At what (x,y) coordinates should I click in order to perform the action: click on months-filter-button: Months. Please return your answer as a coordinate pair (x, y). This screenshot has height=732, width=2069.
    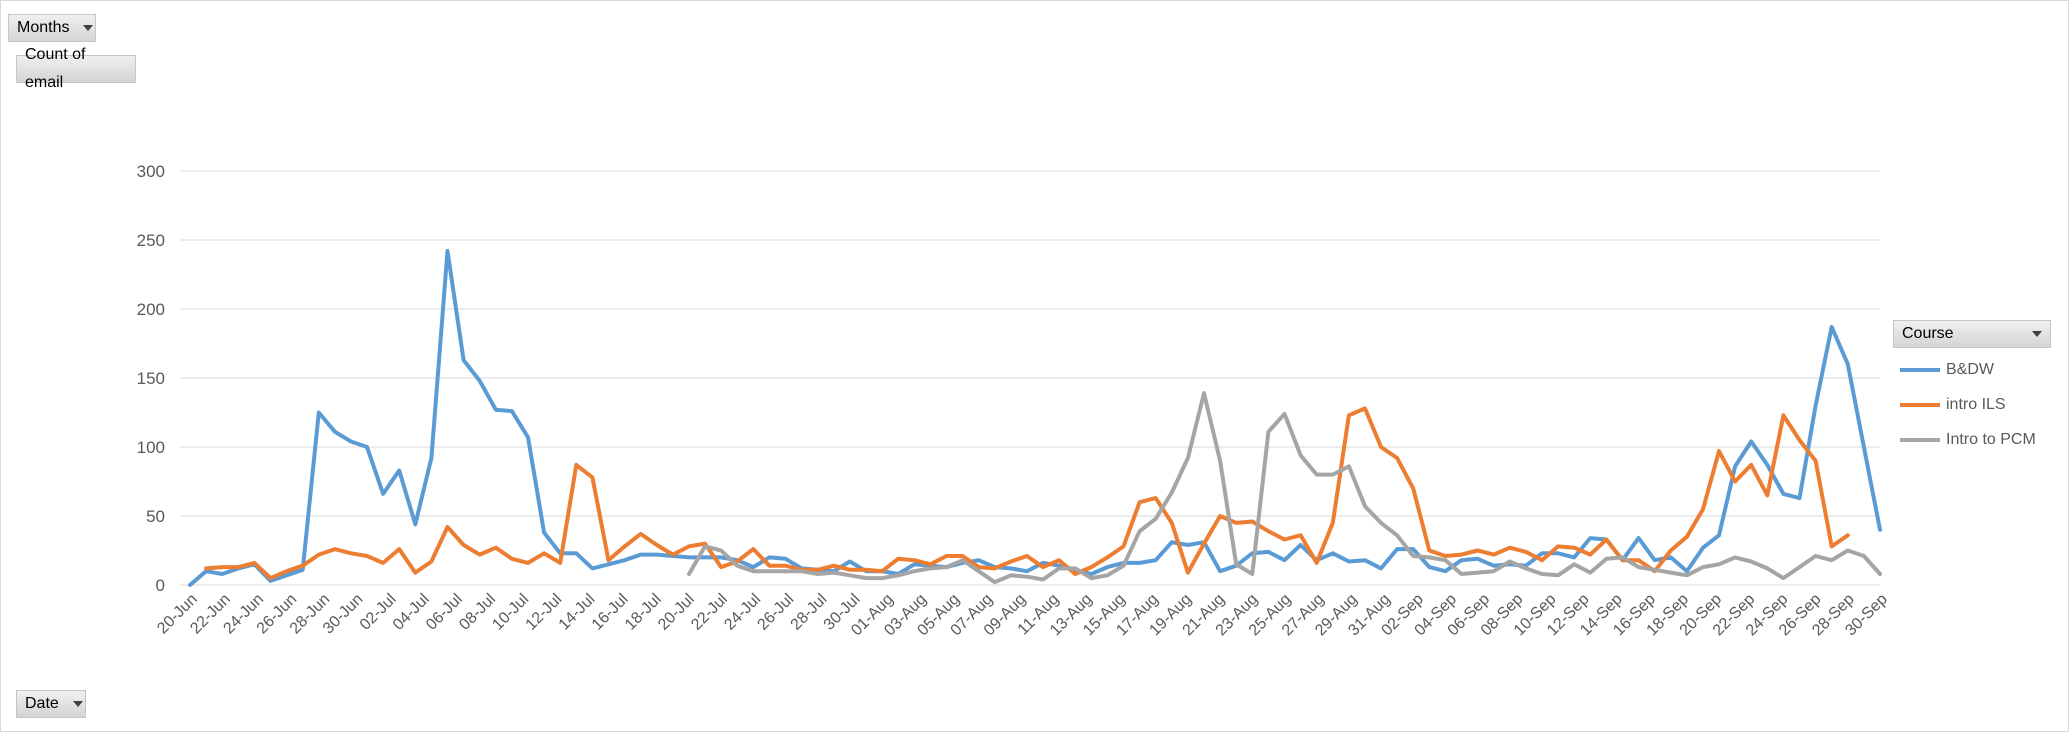
    Looking at the image, I should click on (52, 28).